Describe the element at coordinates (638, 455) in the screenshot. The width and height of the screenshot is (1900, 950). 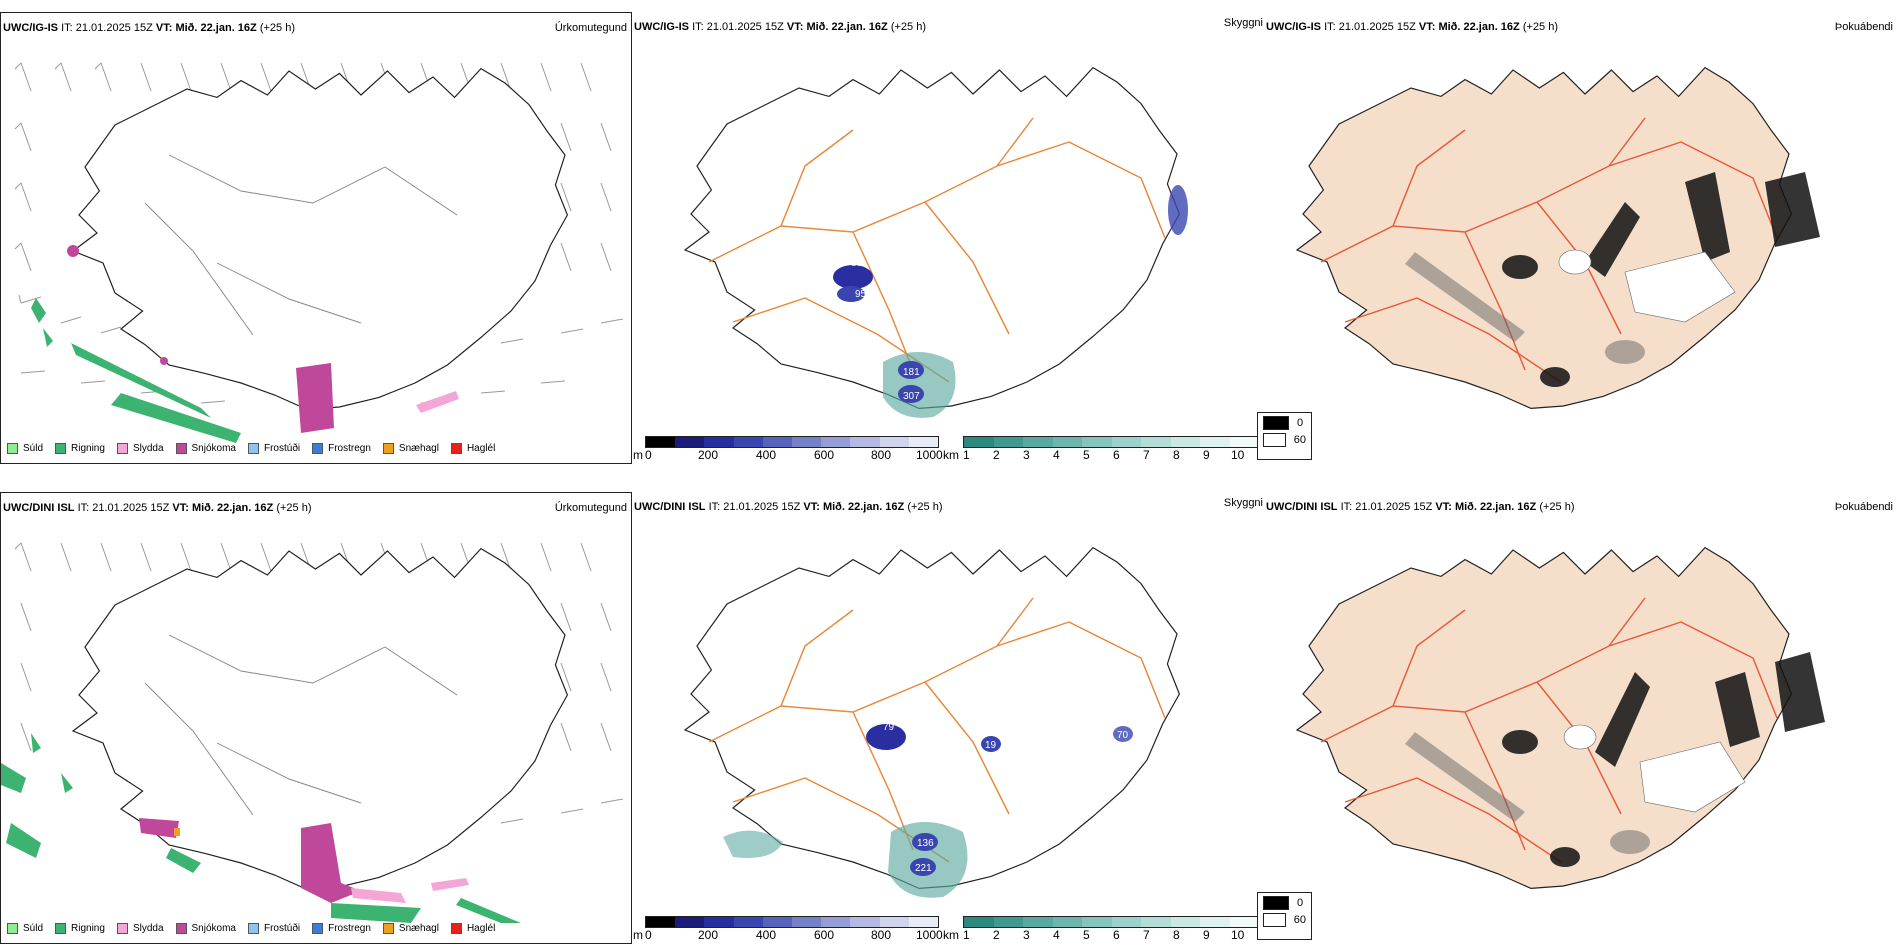
I see `colorbar-unit: m` at that location.